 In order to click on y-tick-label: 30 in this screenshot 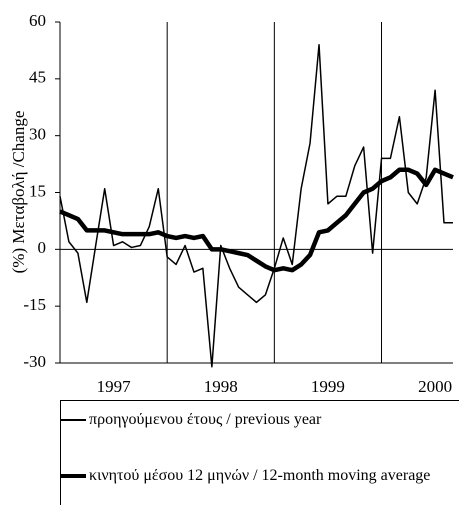, I will do `click(37, 134)`.